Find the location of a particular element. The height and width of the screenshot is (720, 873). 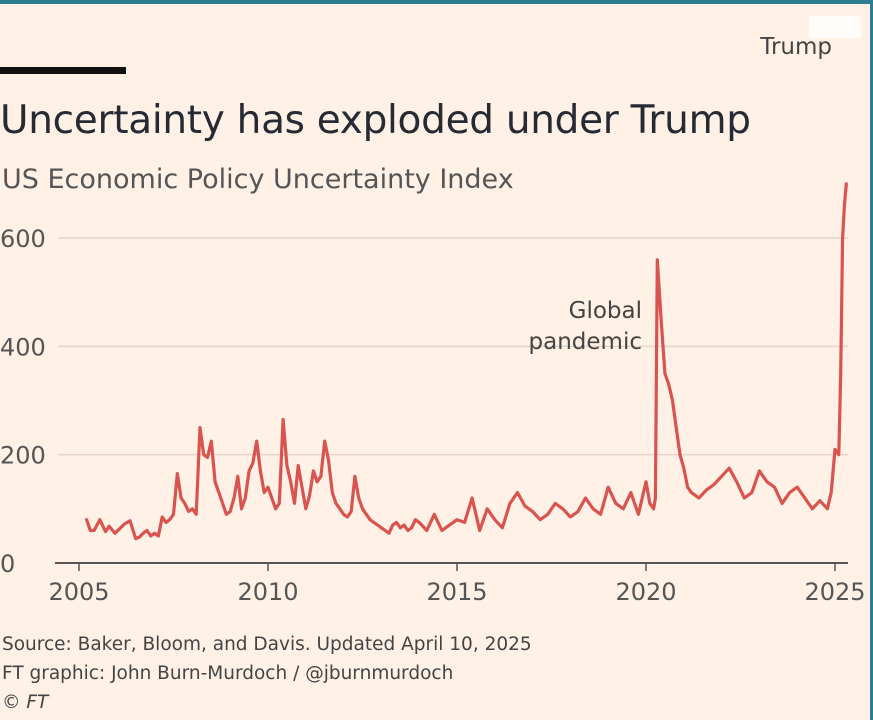

ft-accent-bar is located at coordinates (63, 70).